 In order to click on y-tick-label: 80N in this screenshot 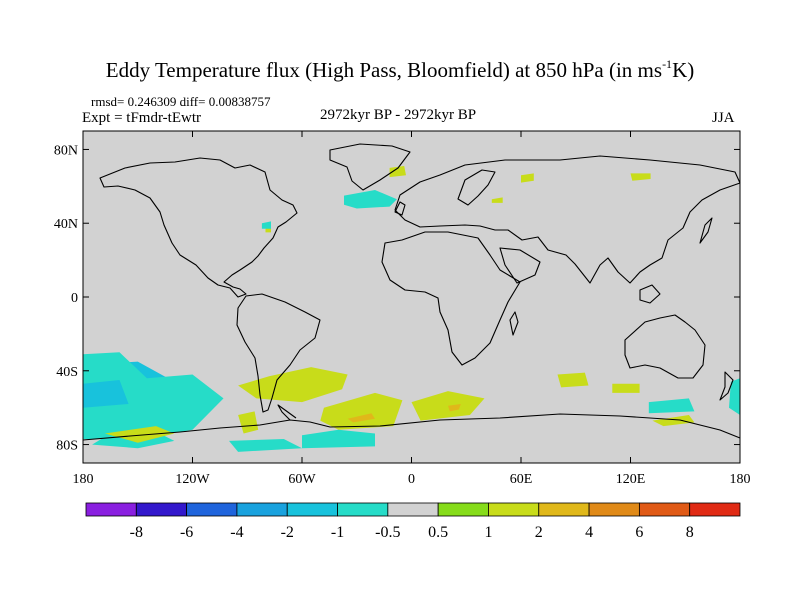, I will do `click(66, 150)`.